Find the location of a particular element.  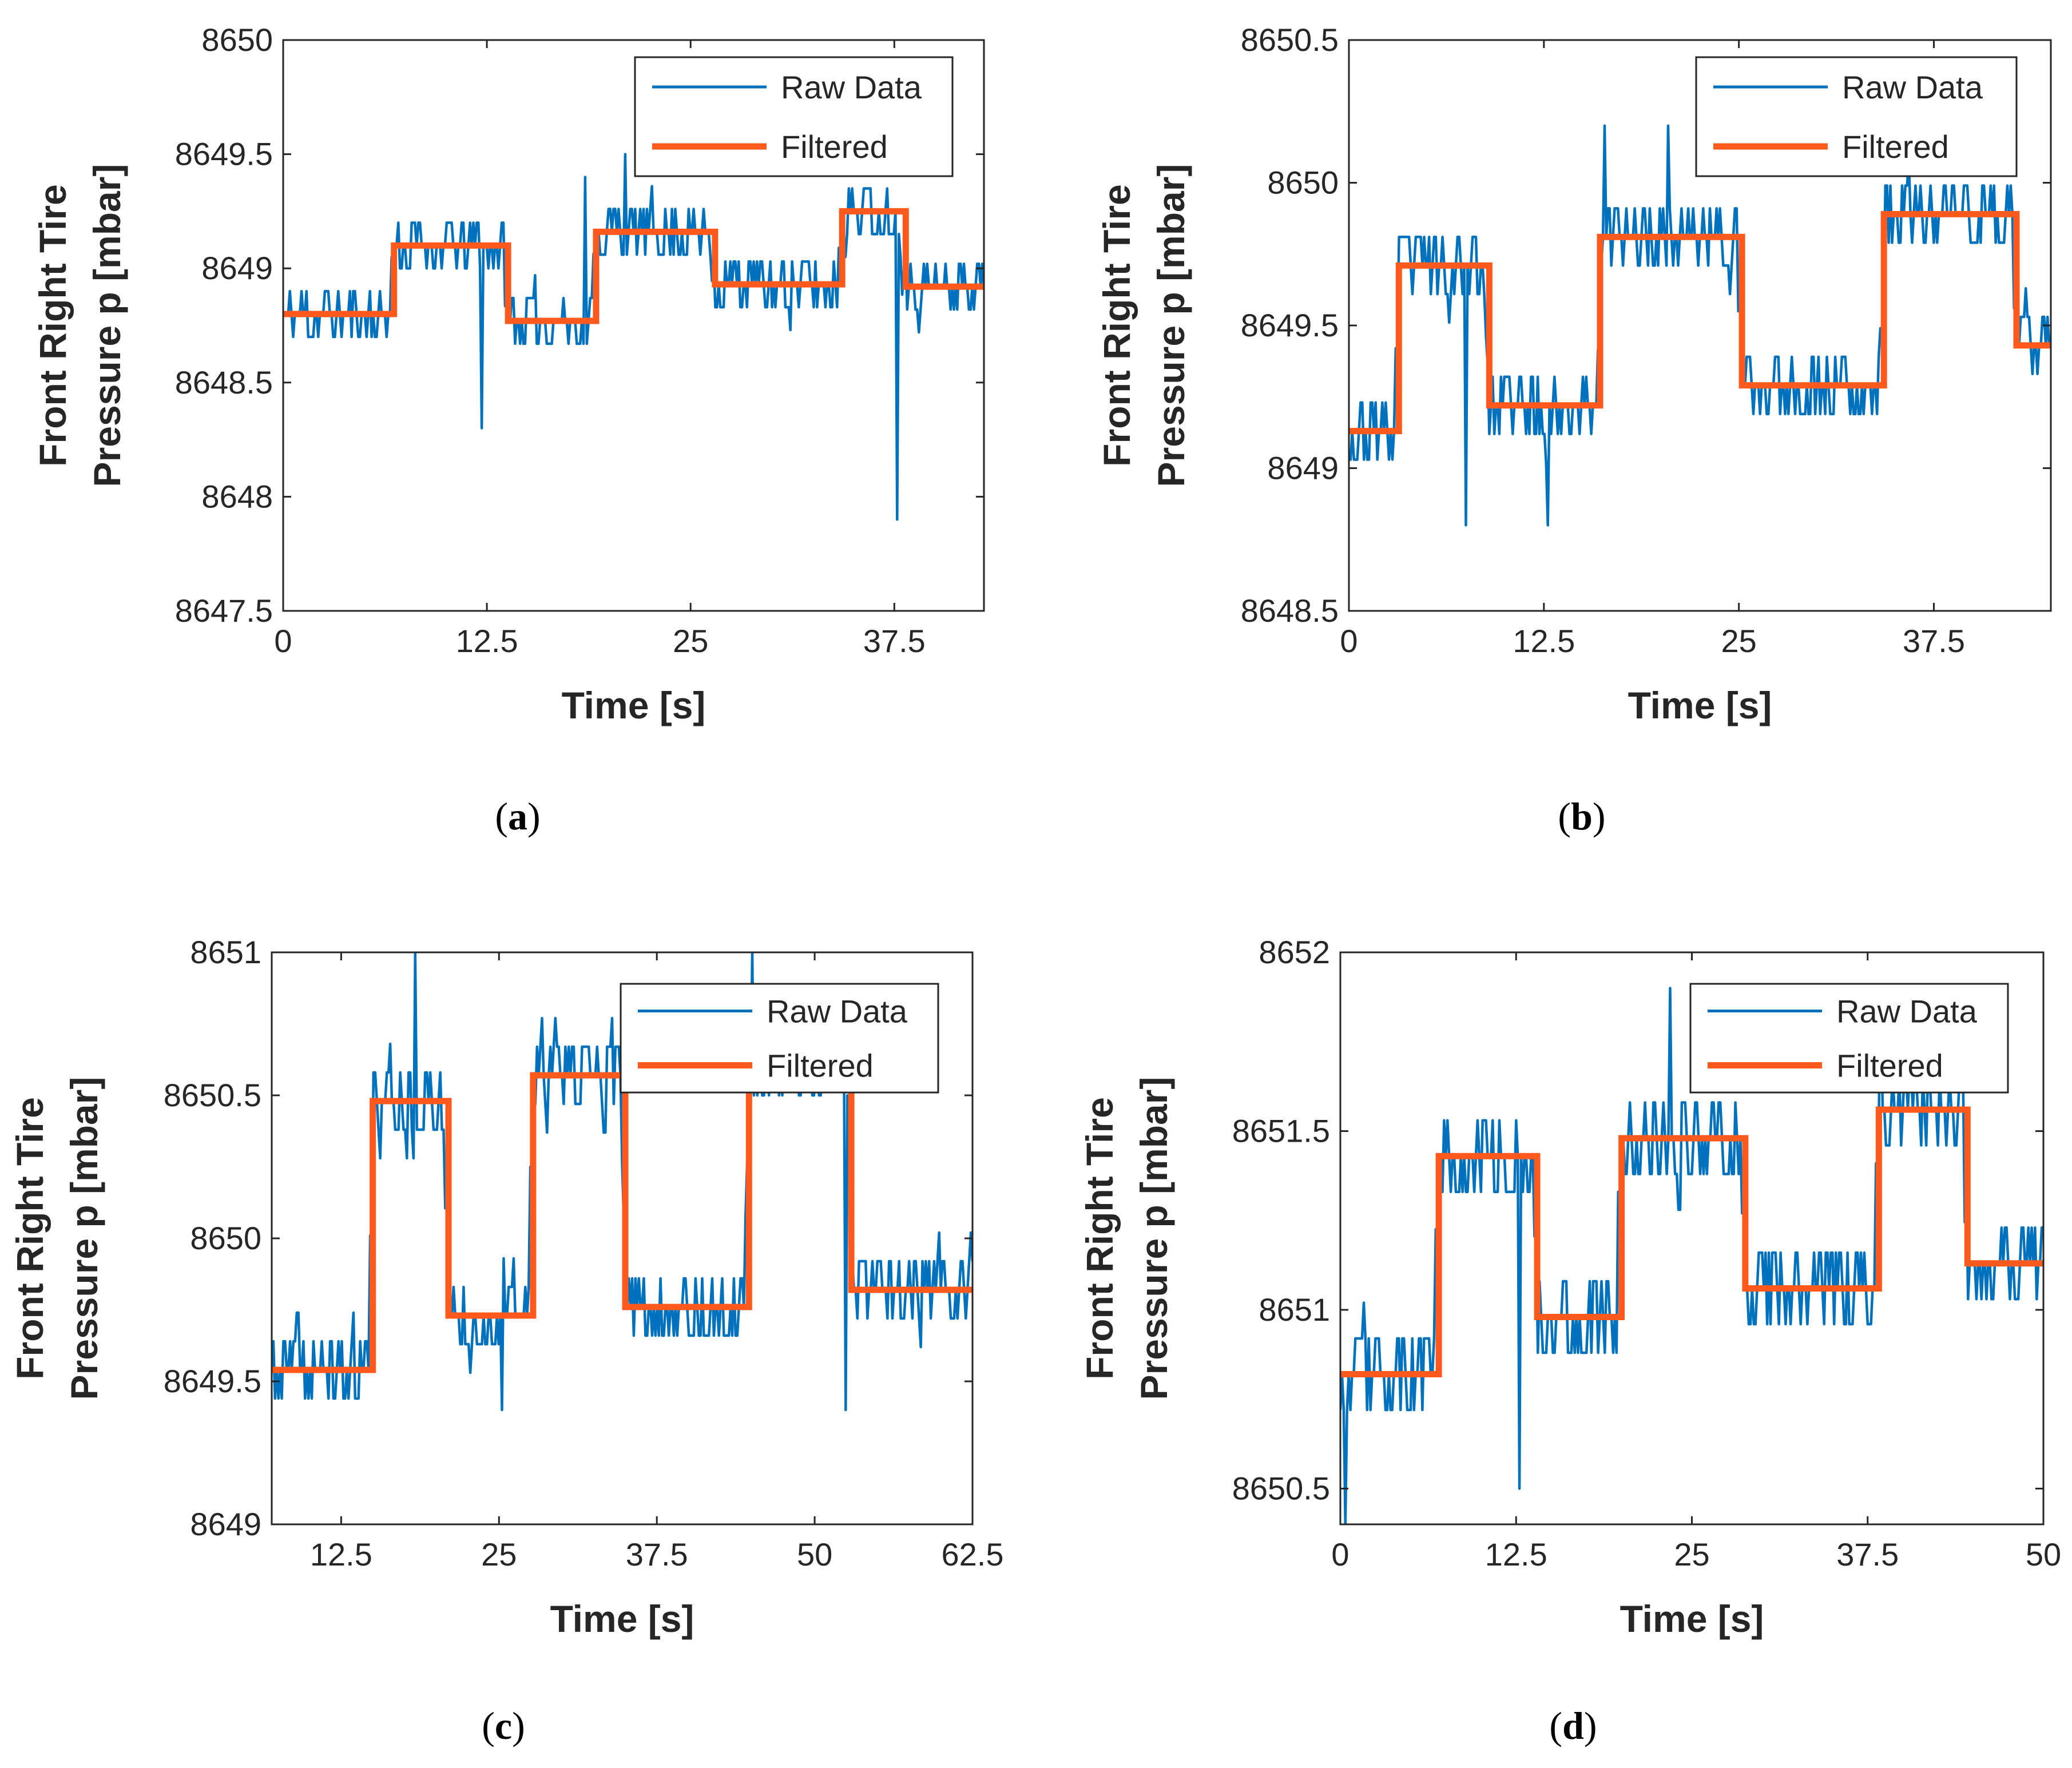

panel-caption: (d) is located at coordinates (1573, 1725).